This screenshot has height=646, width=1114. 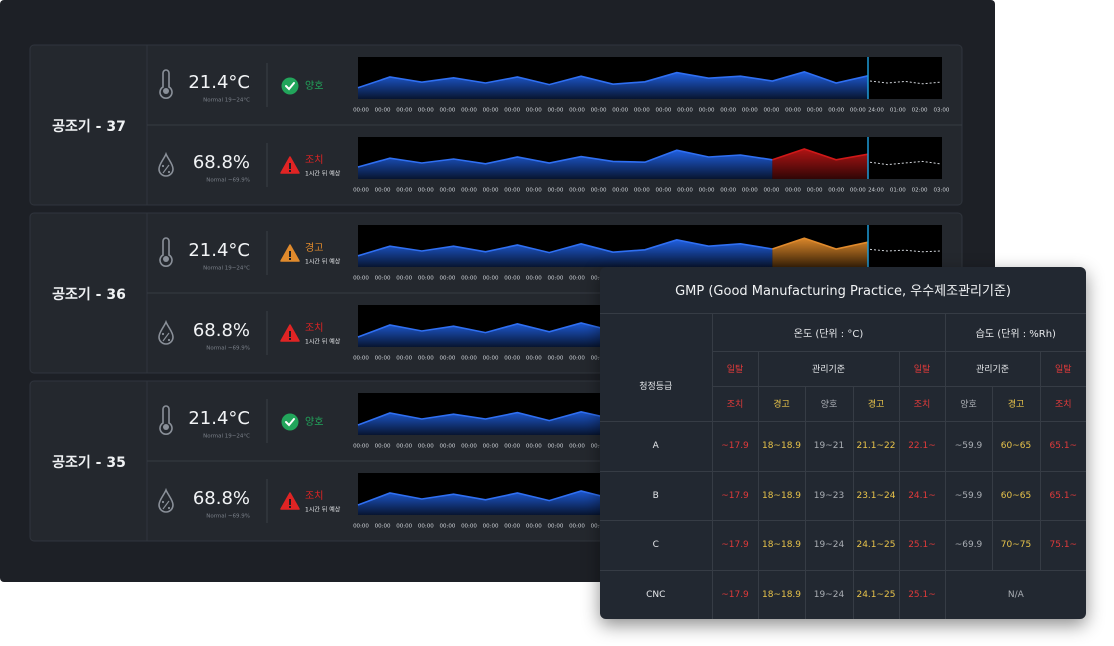 I want to click on grade-cell: C, so click(x=656, y=545).